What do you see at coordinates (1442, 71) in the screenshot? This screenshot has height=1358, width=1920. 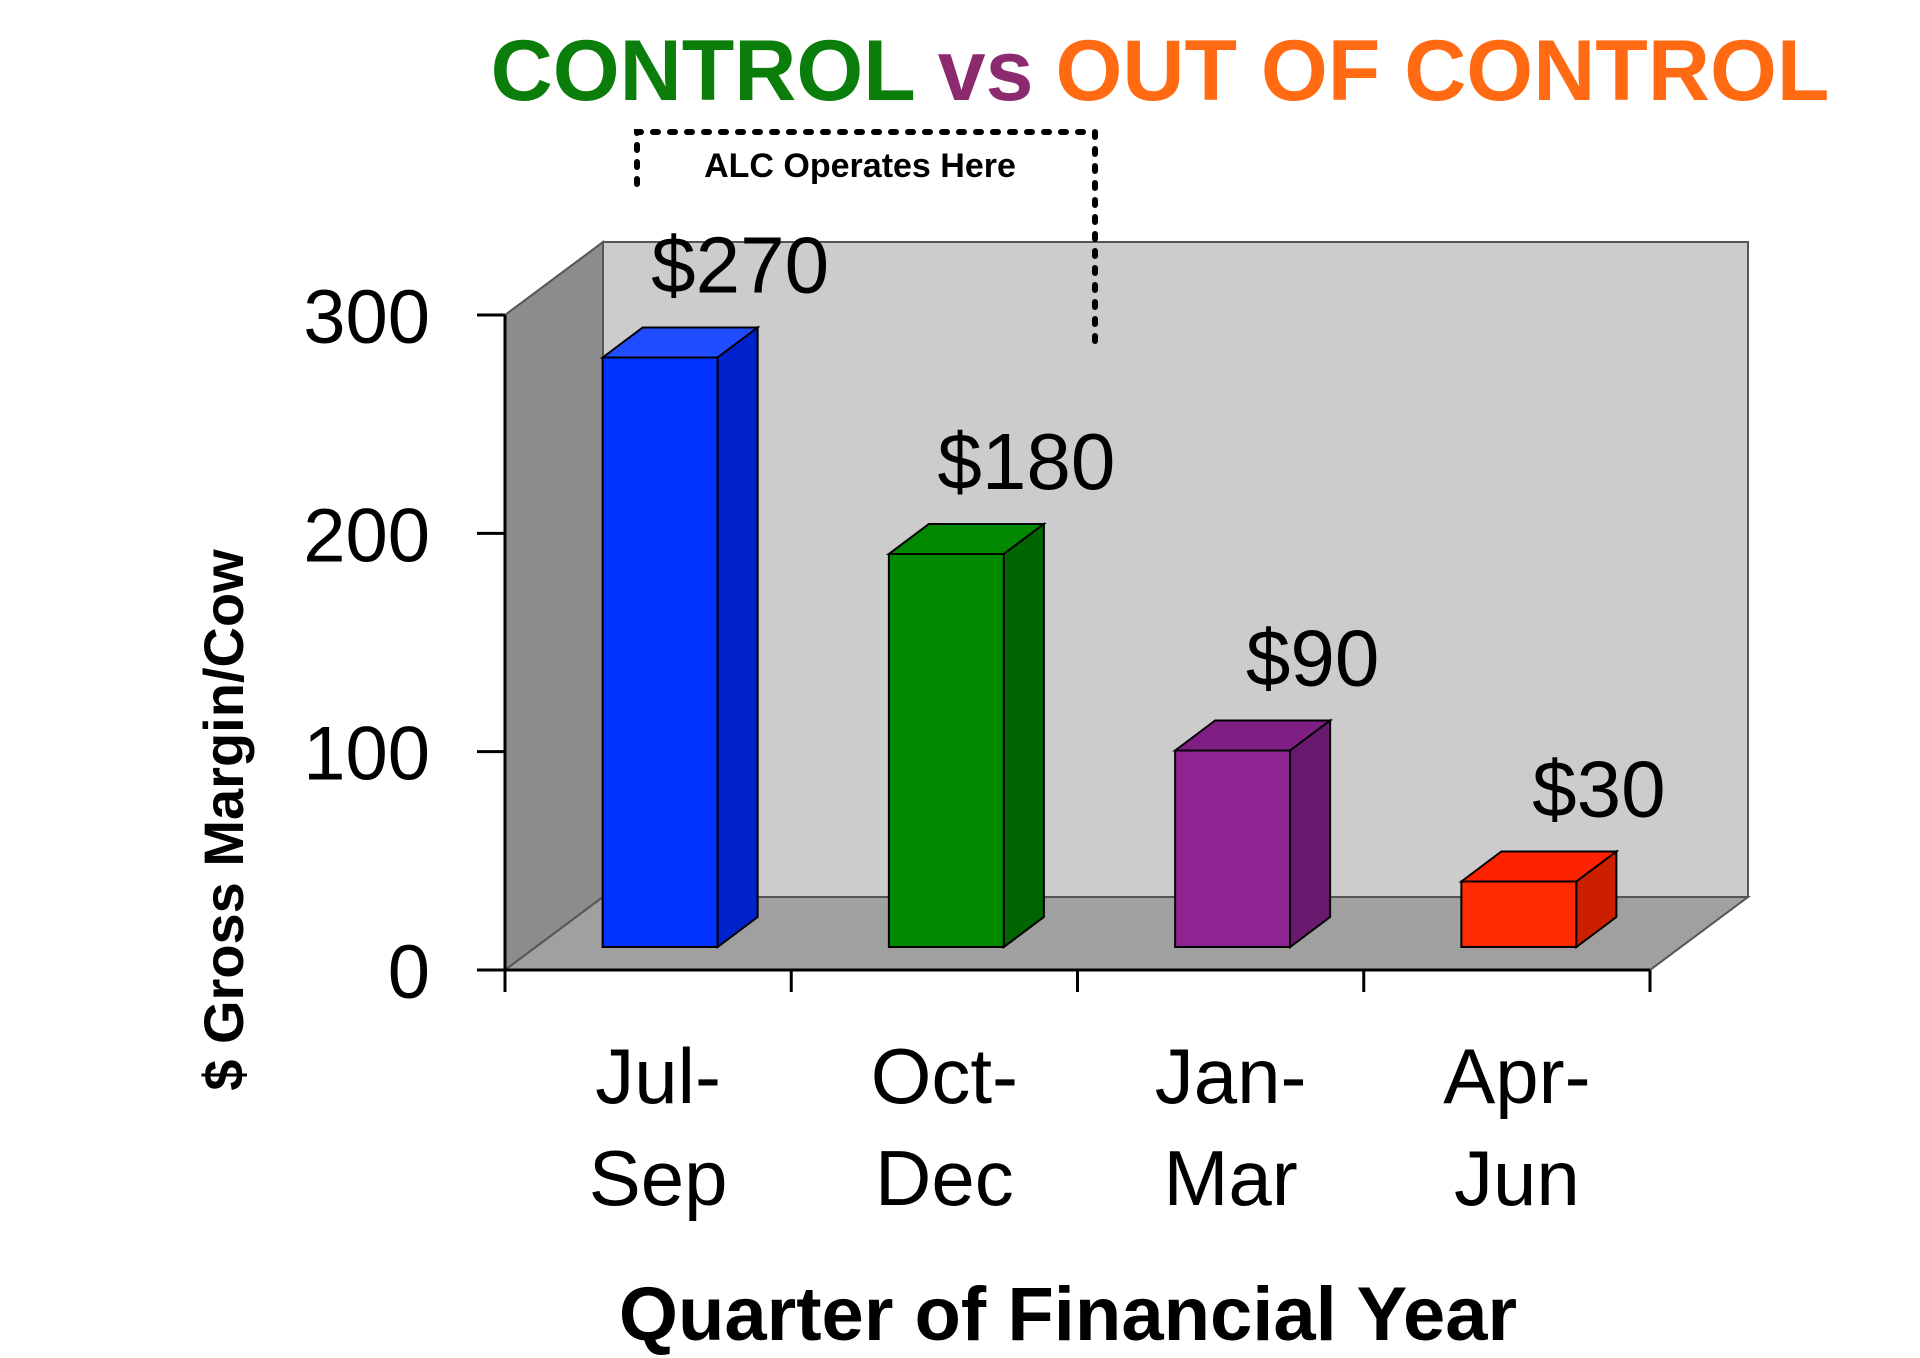 I see `chart-title-out-of-control: OUT OF CONTROL` at bounding box center [1442, 71].